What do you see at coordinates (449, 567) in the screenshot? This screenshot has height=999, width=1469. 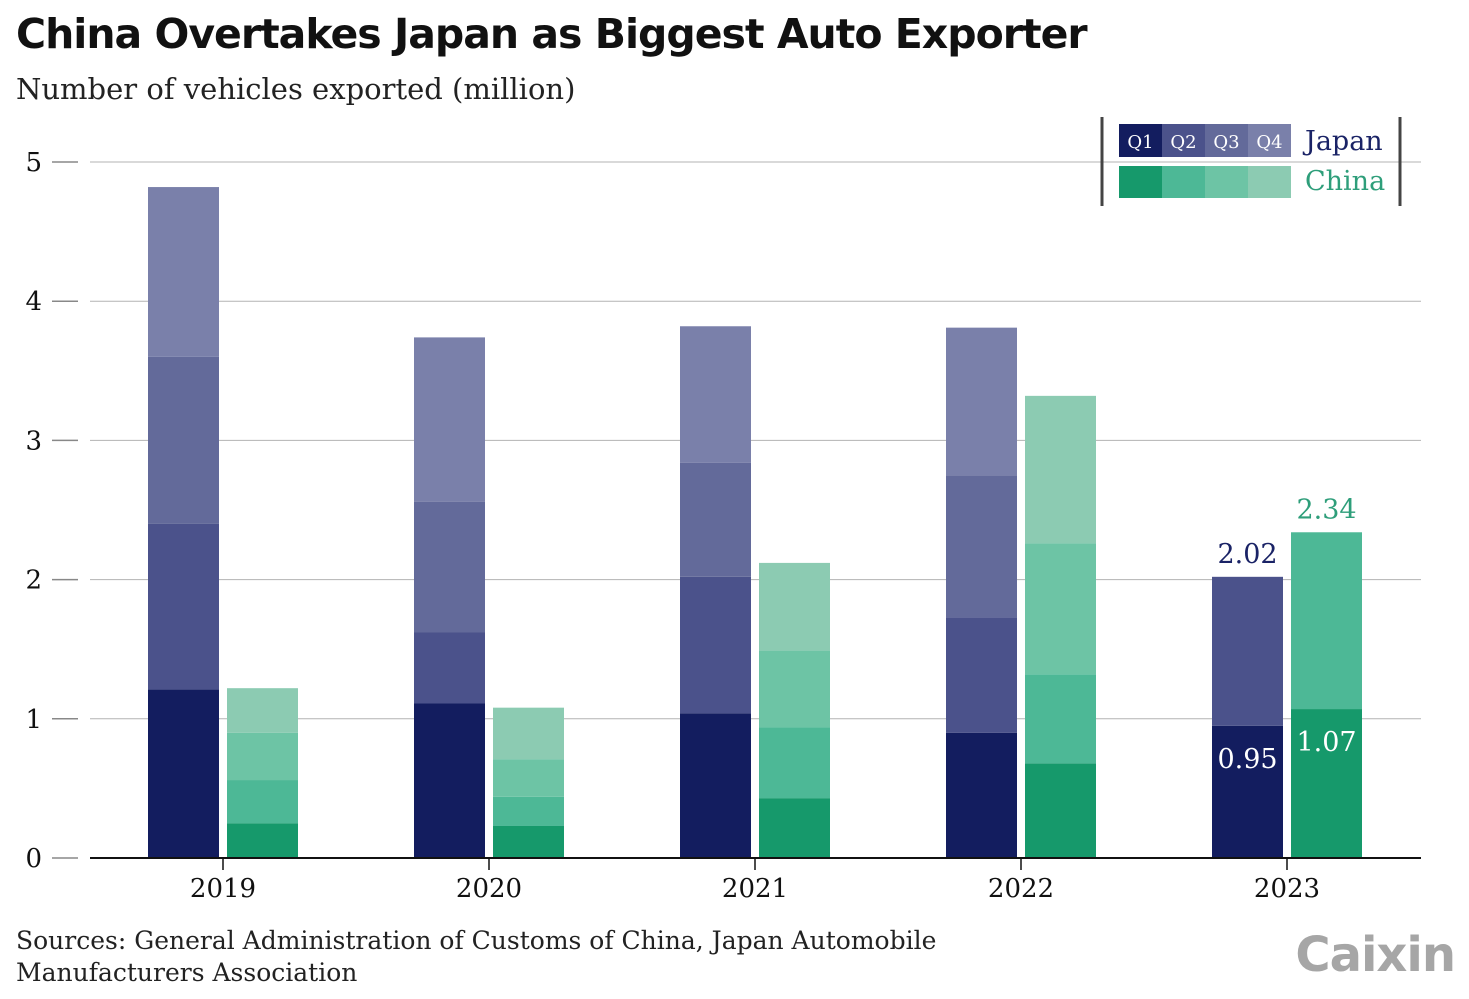 I see `bar-japan-2020-q3` at bounding box center [449, 567].